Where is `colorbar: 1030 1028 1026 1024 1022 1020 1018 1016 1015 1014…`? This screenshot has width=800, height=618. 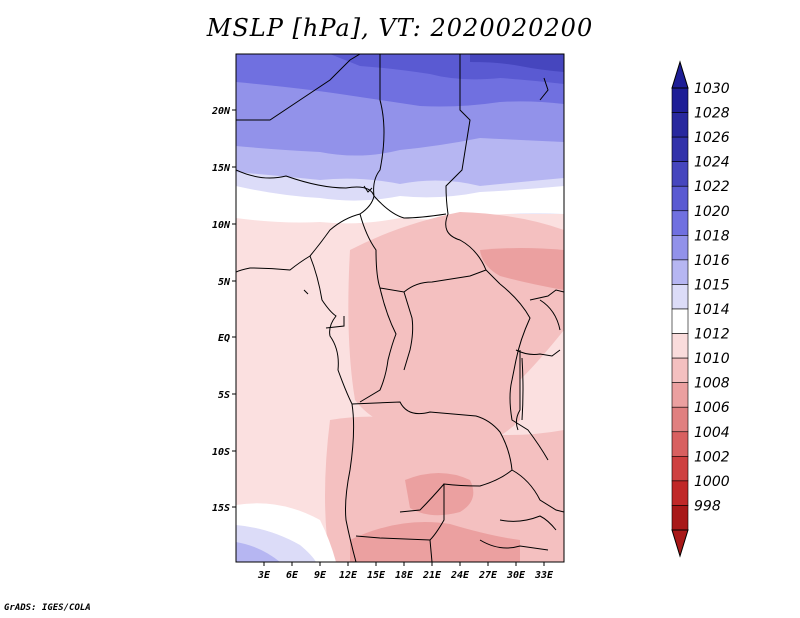 colorbar: 1030 1028 1026 1024 1022 1020 1018 1016 1015 1014… is located at coordinates (700, 309).